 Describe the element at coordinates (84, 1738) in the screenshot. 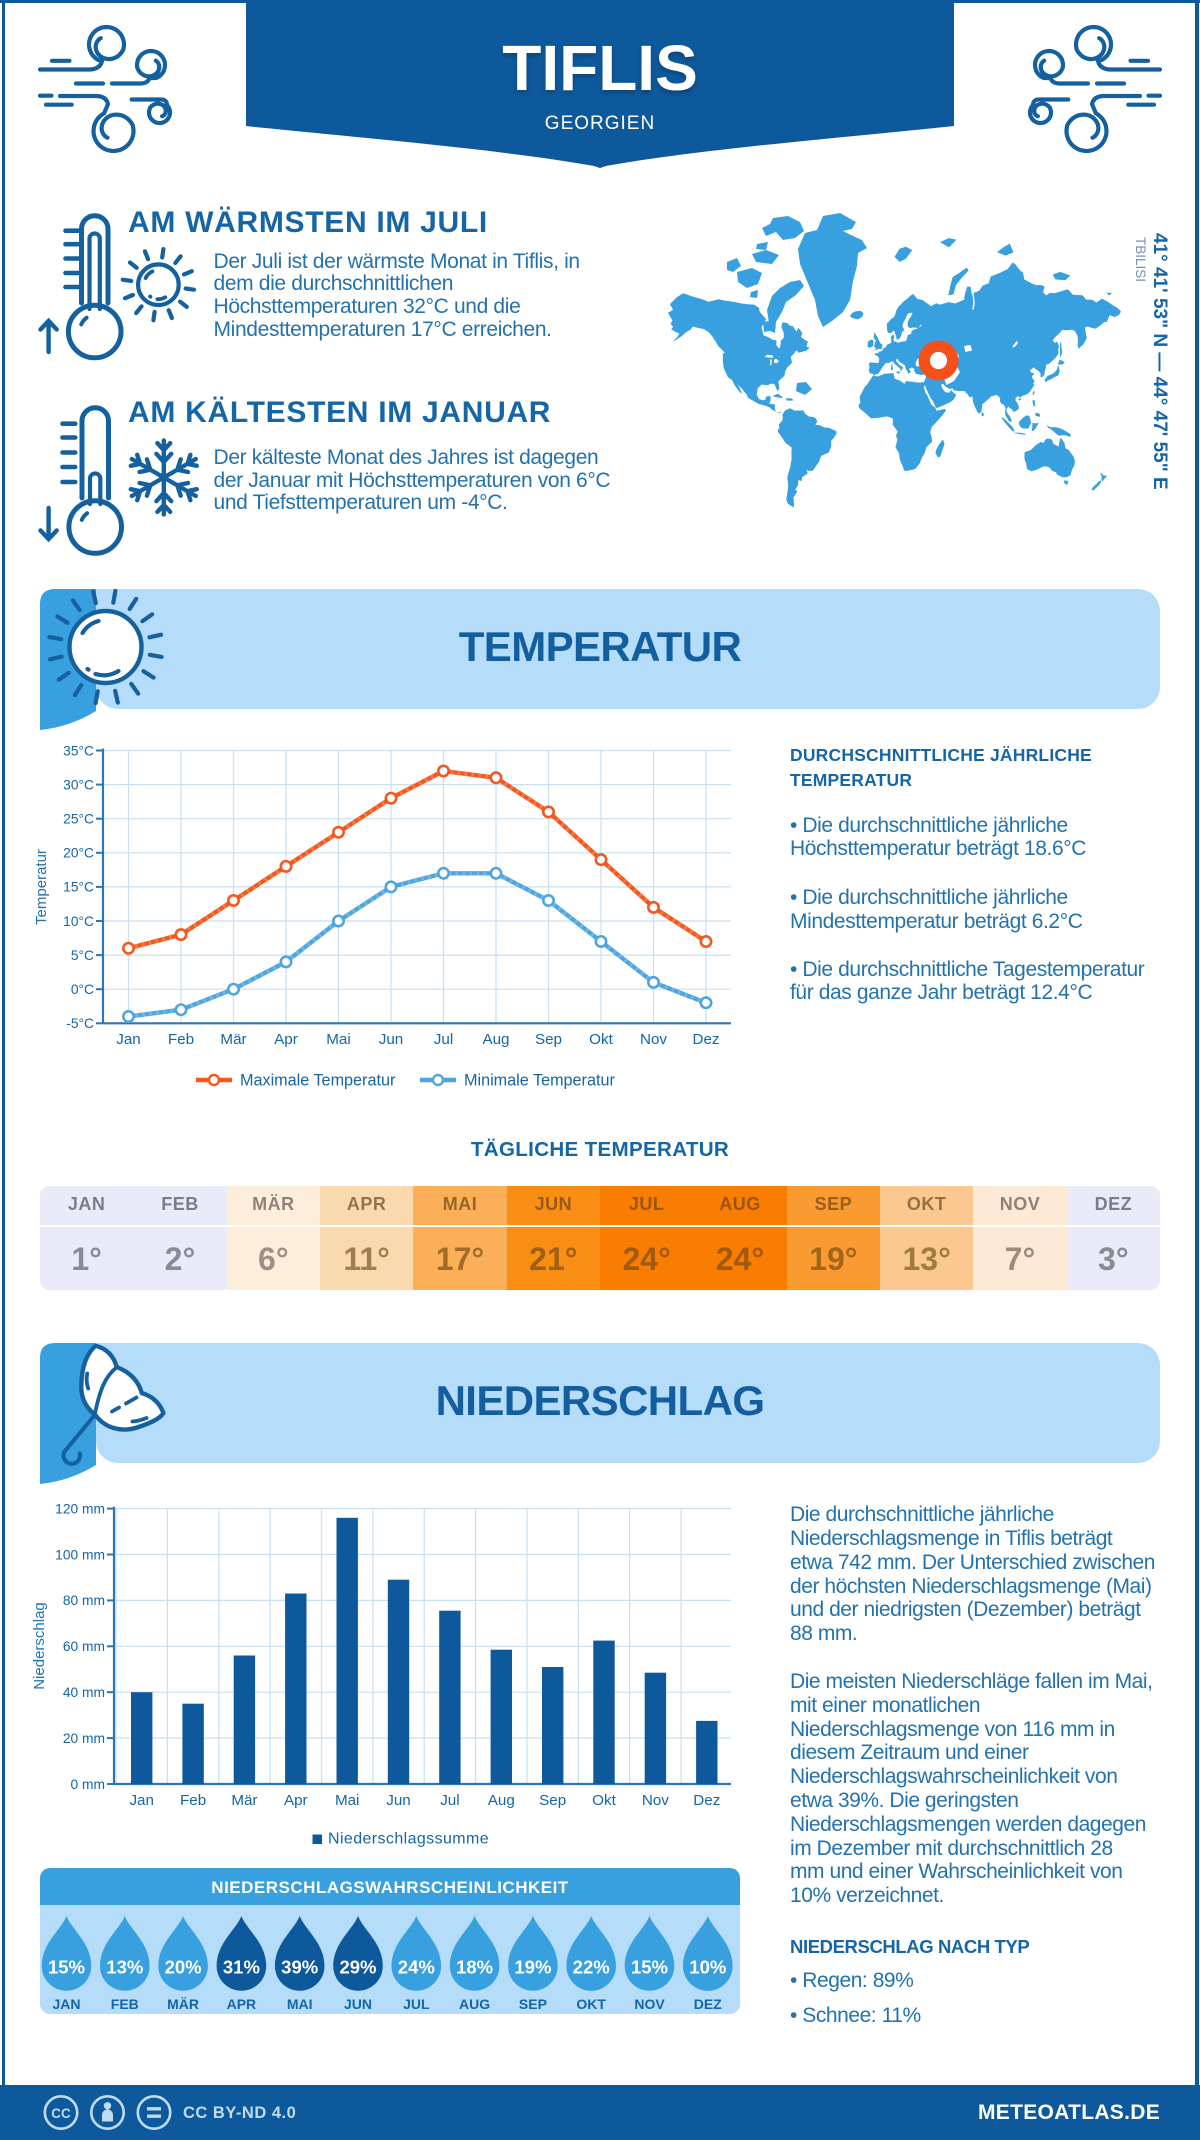

I see `svg-text: 20 mm` at that location.